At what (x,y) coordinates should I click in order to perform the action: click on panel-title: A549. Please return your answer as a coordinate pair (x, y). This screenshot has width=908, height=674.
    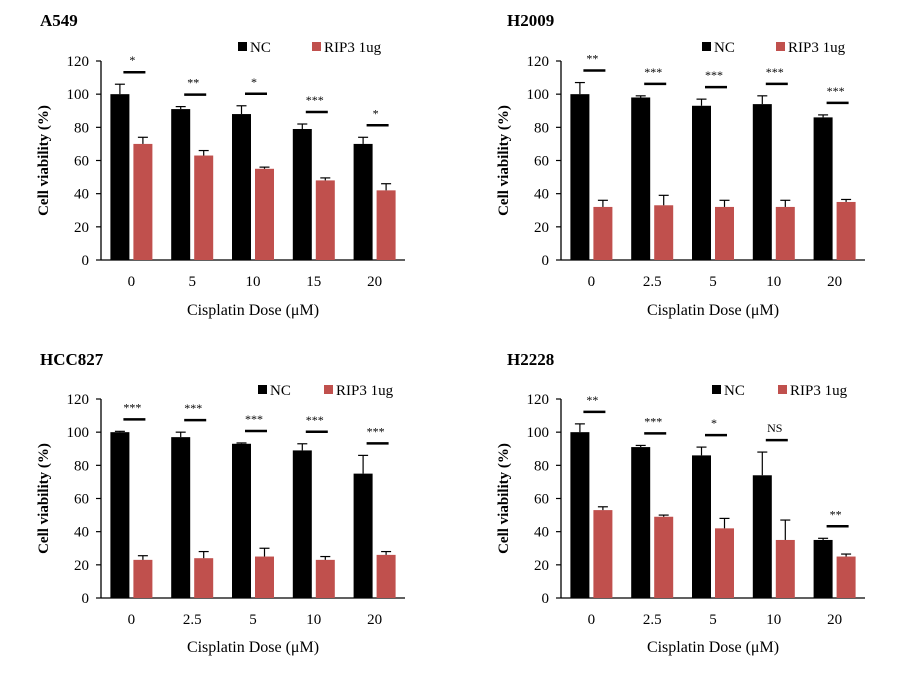
    Looking at the image, I should click on (59, 20).